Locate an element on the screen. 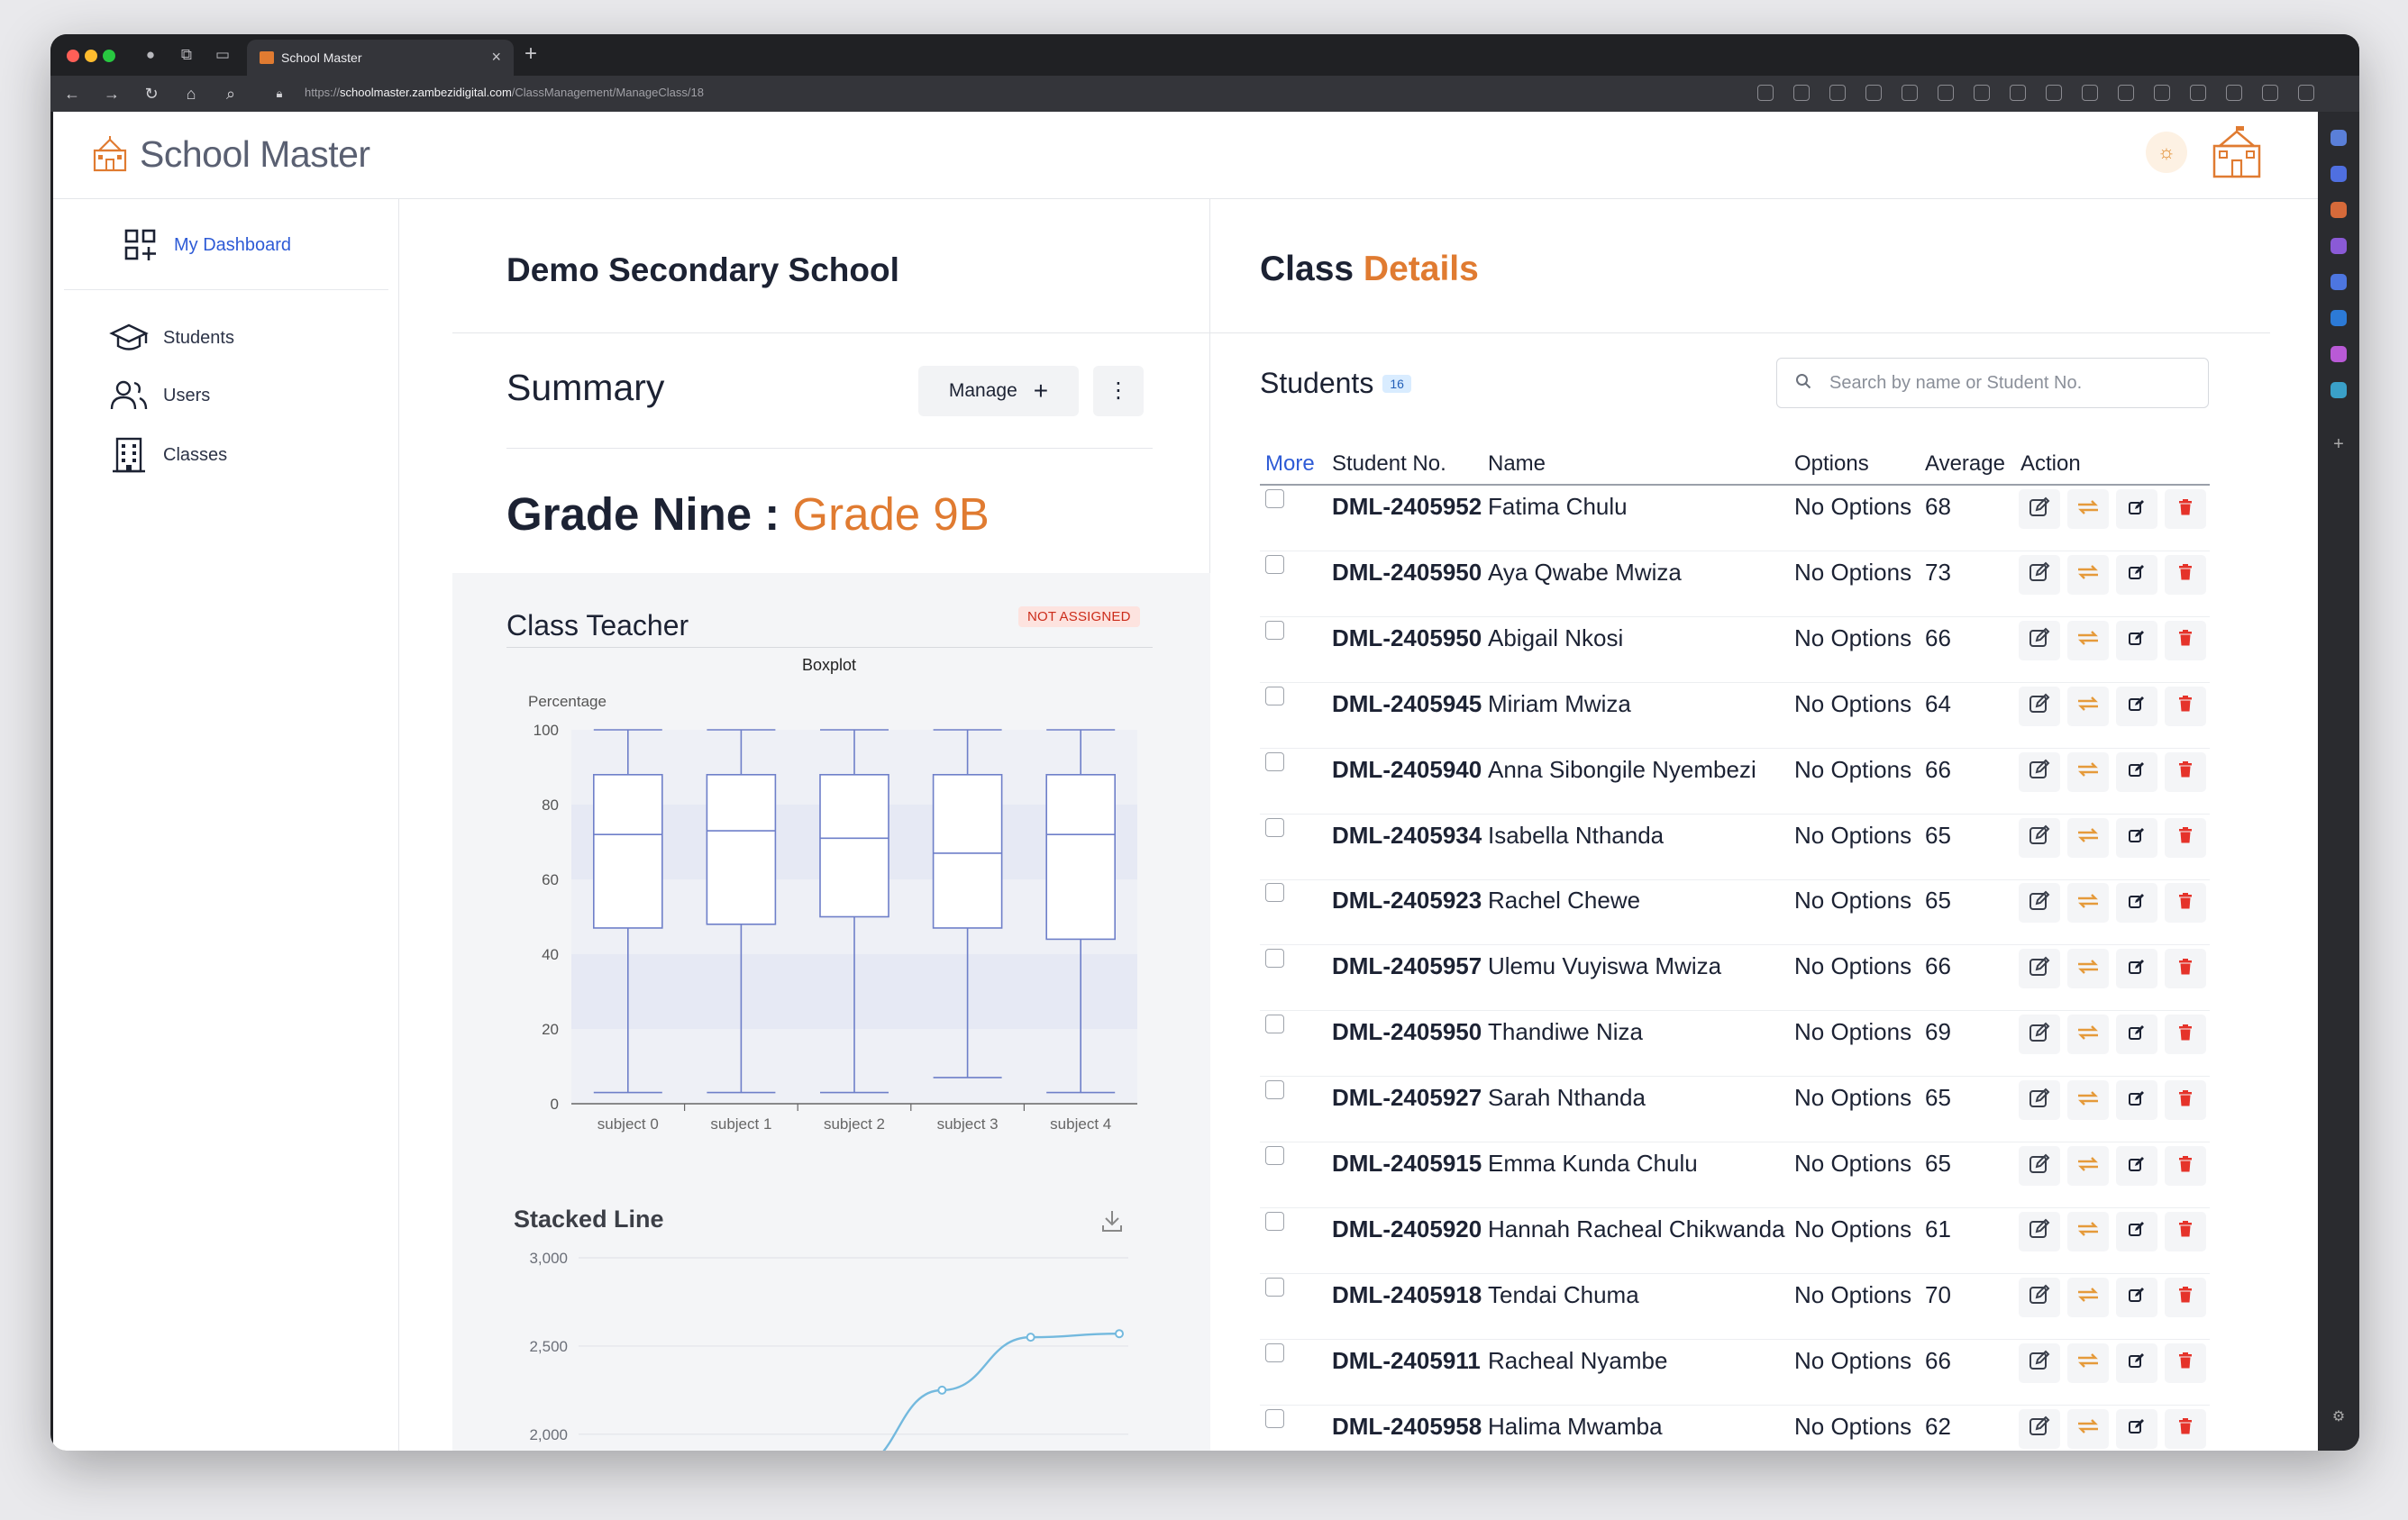 This screenshot has width=2408, height=1520. copilot-icon is located at coordinates (2338, 282).